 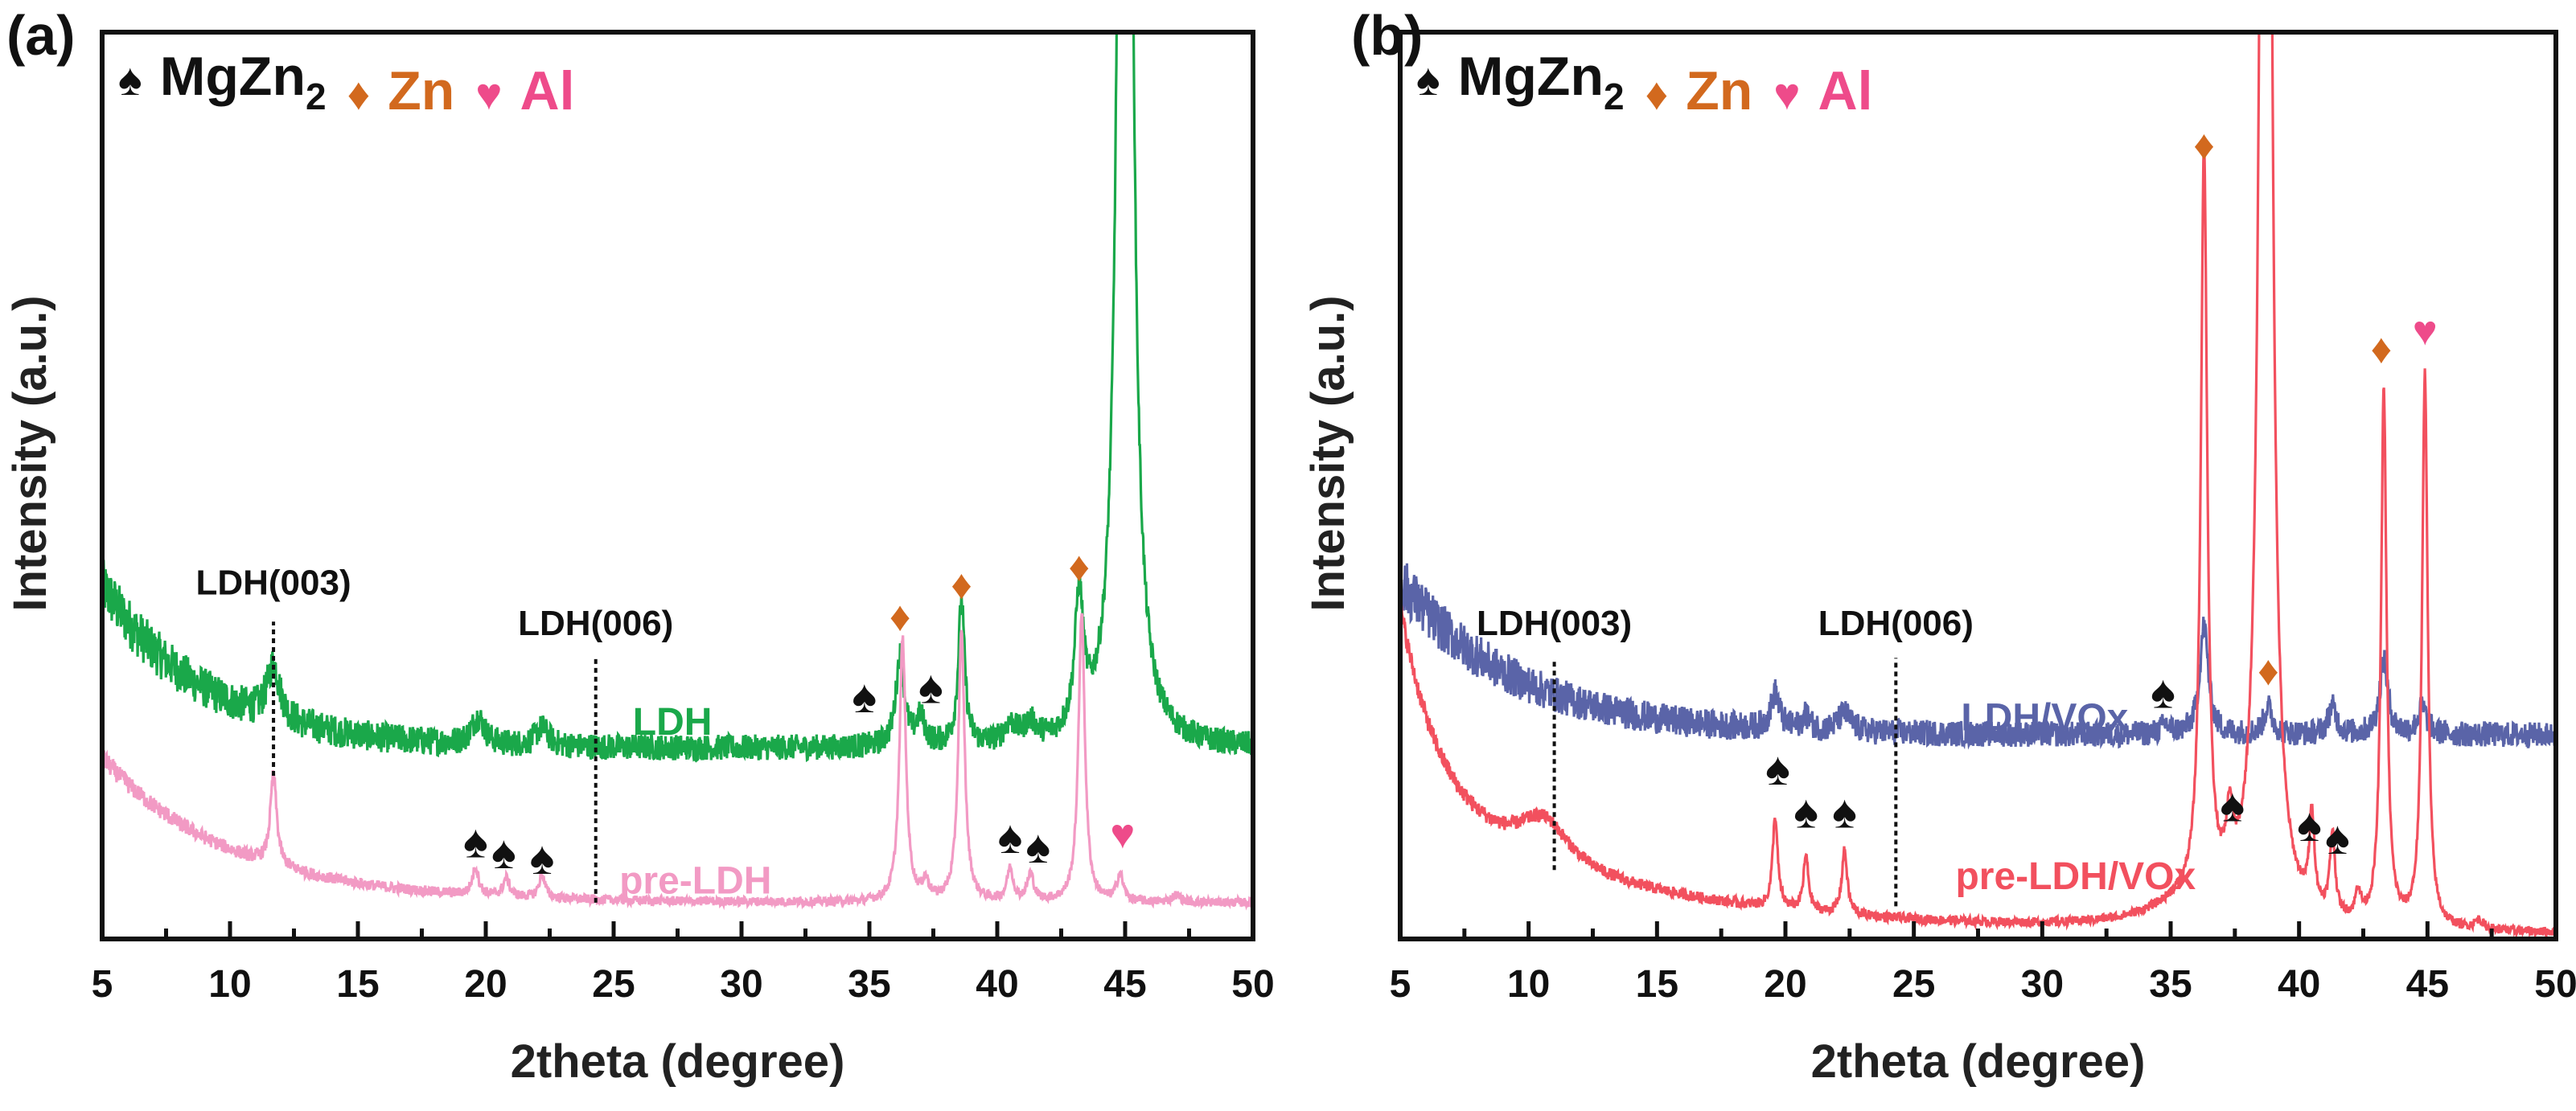 What do you see at coordinates (673, 722) in the screenshot?
I see `series-label: LDH` at bounding box center [673, 722].